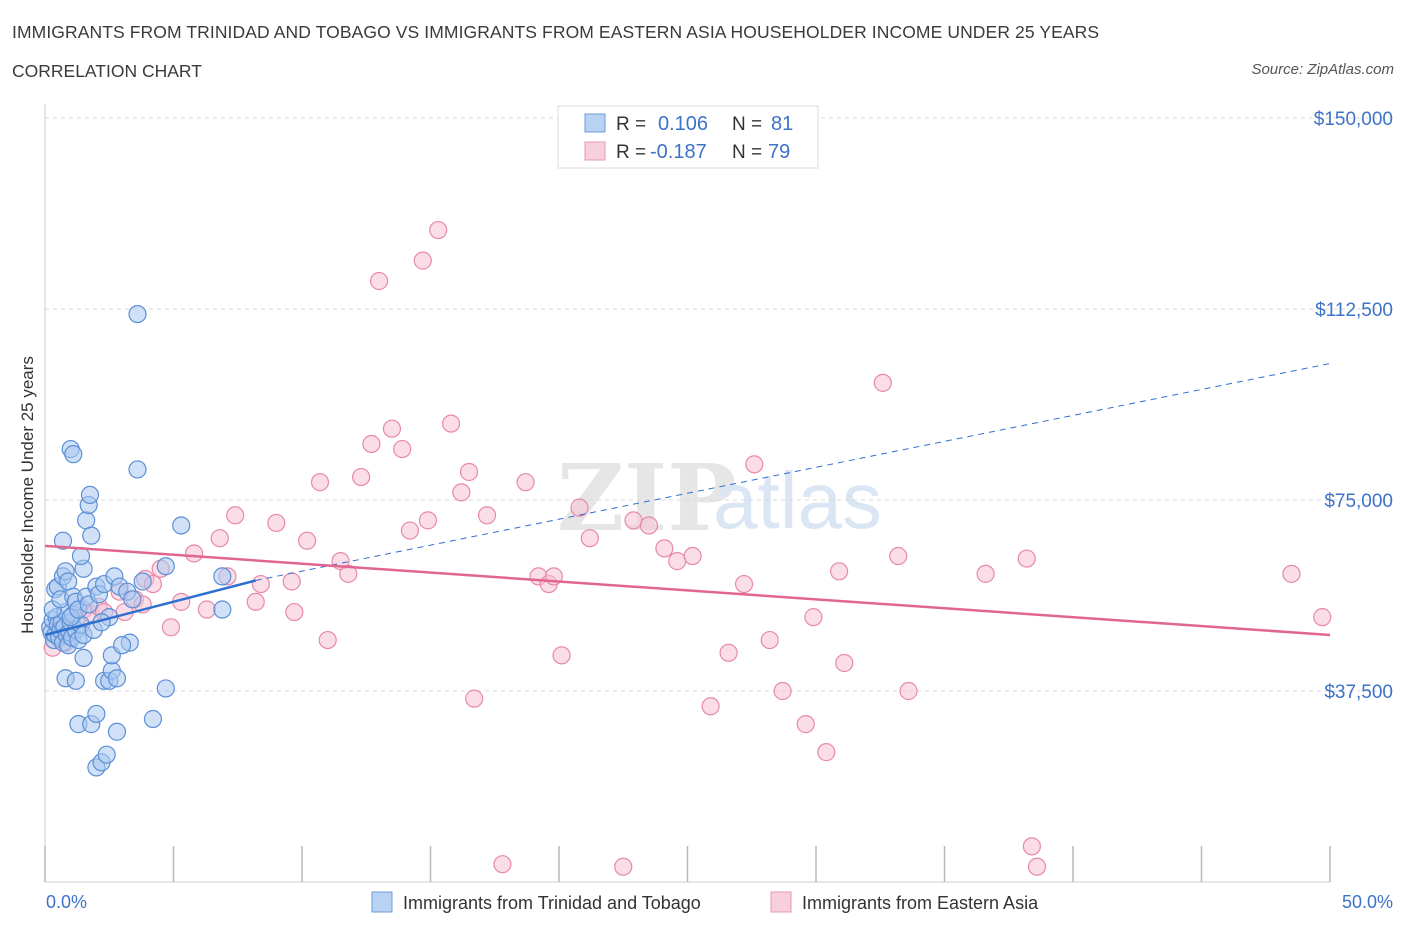 The width and height of the screenshot is (1406, 930). Describe the element at coordinates (678, 152) in the screenshot. I see `stats-r-value-2: -0.187` at that location.